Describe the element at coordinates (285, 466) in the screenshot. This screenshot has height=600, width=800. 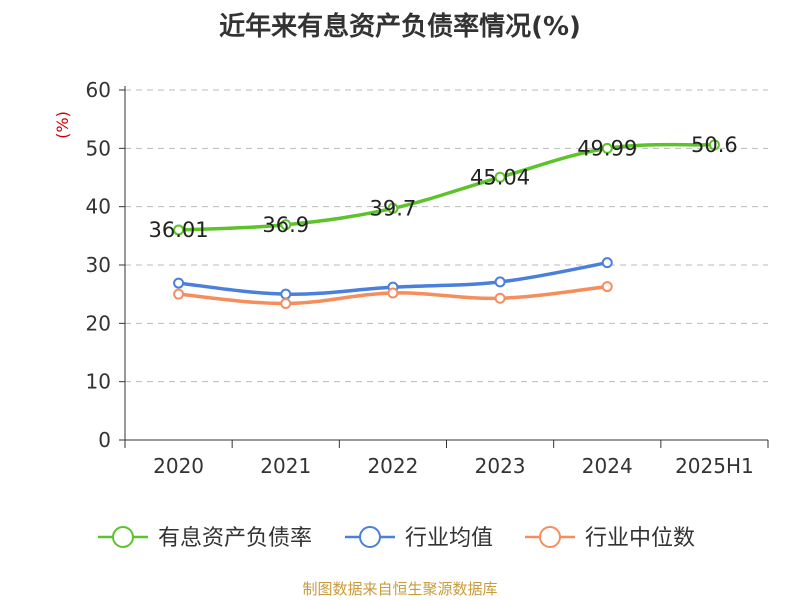
I see `x-tick-label: 2021` at that location.